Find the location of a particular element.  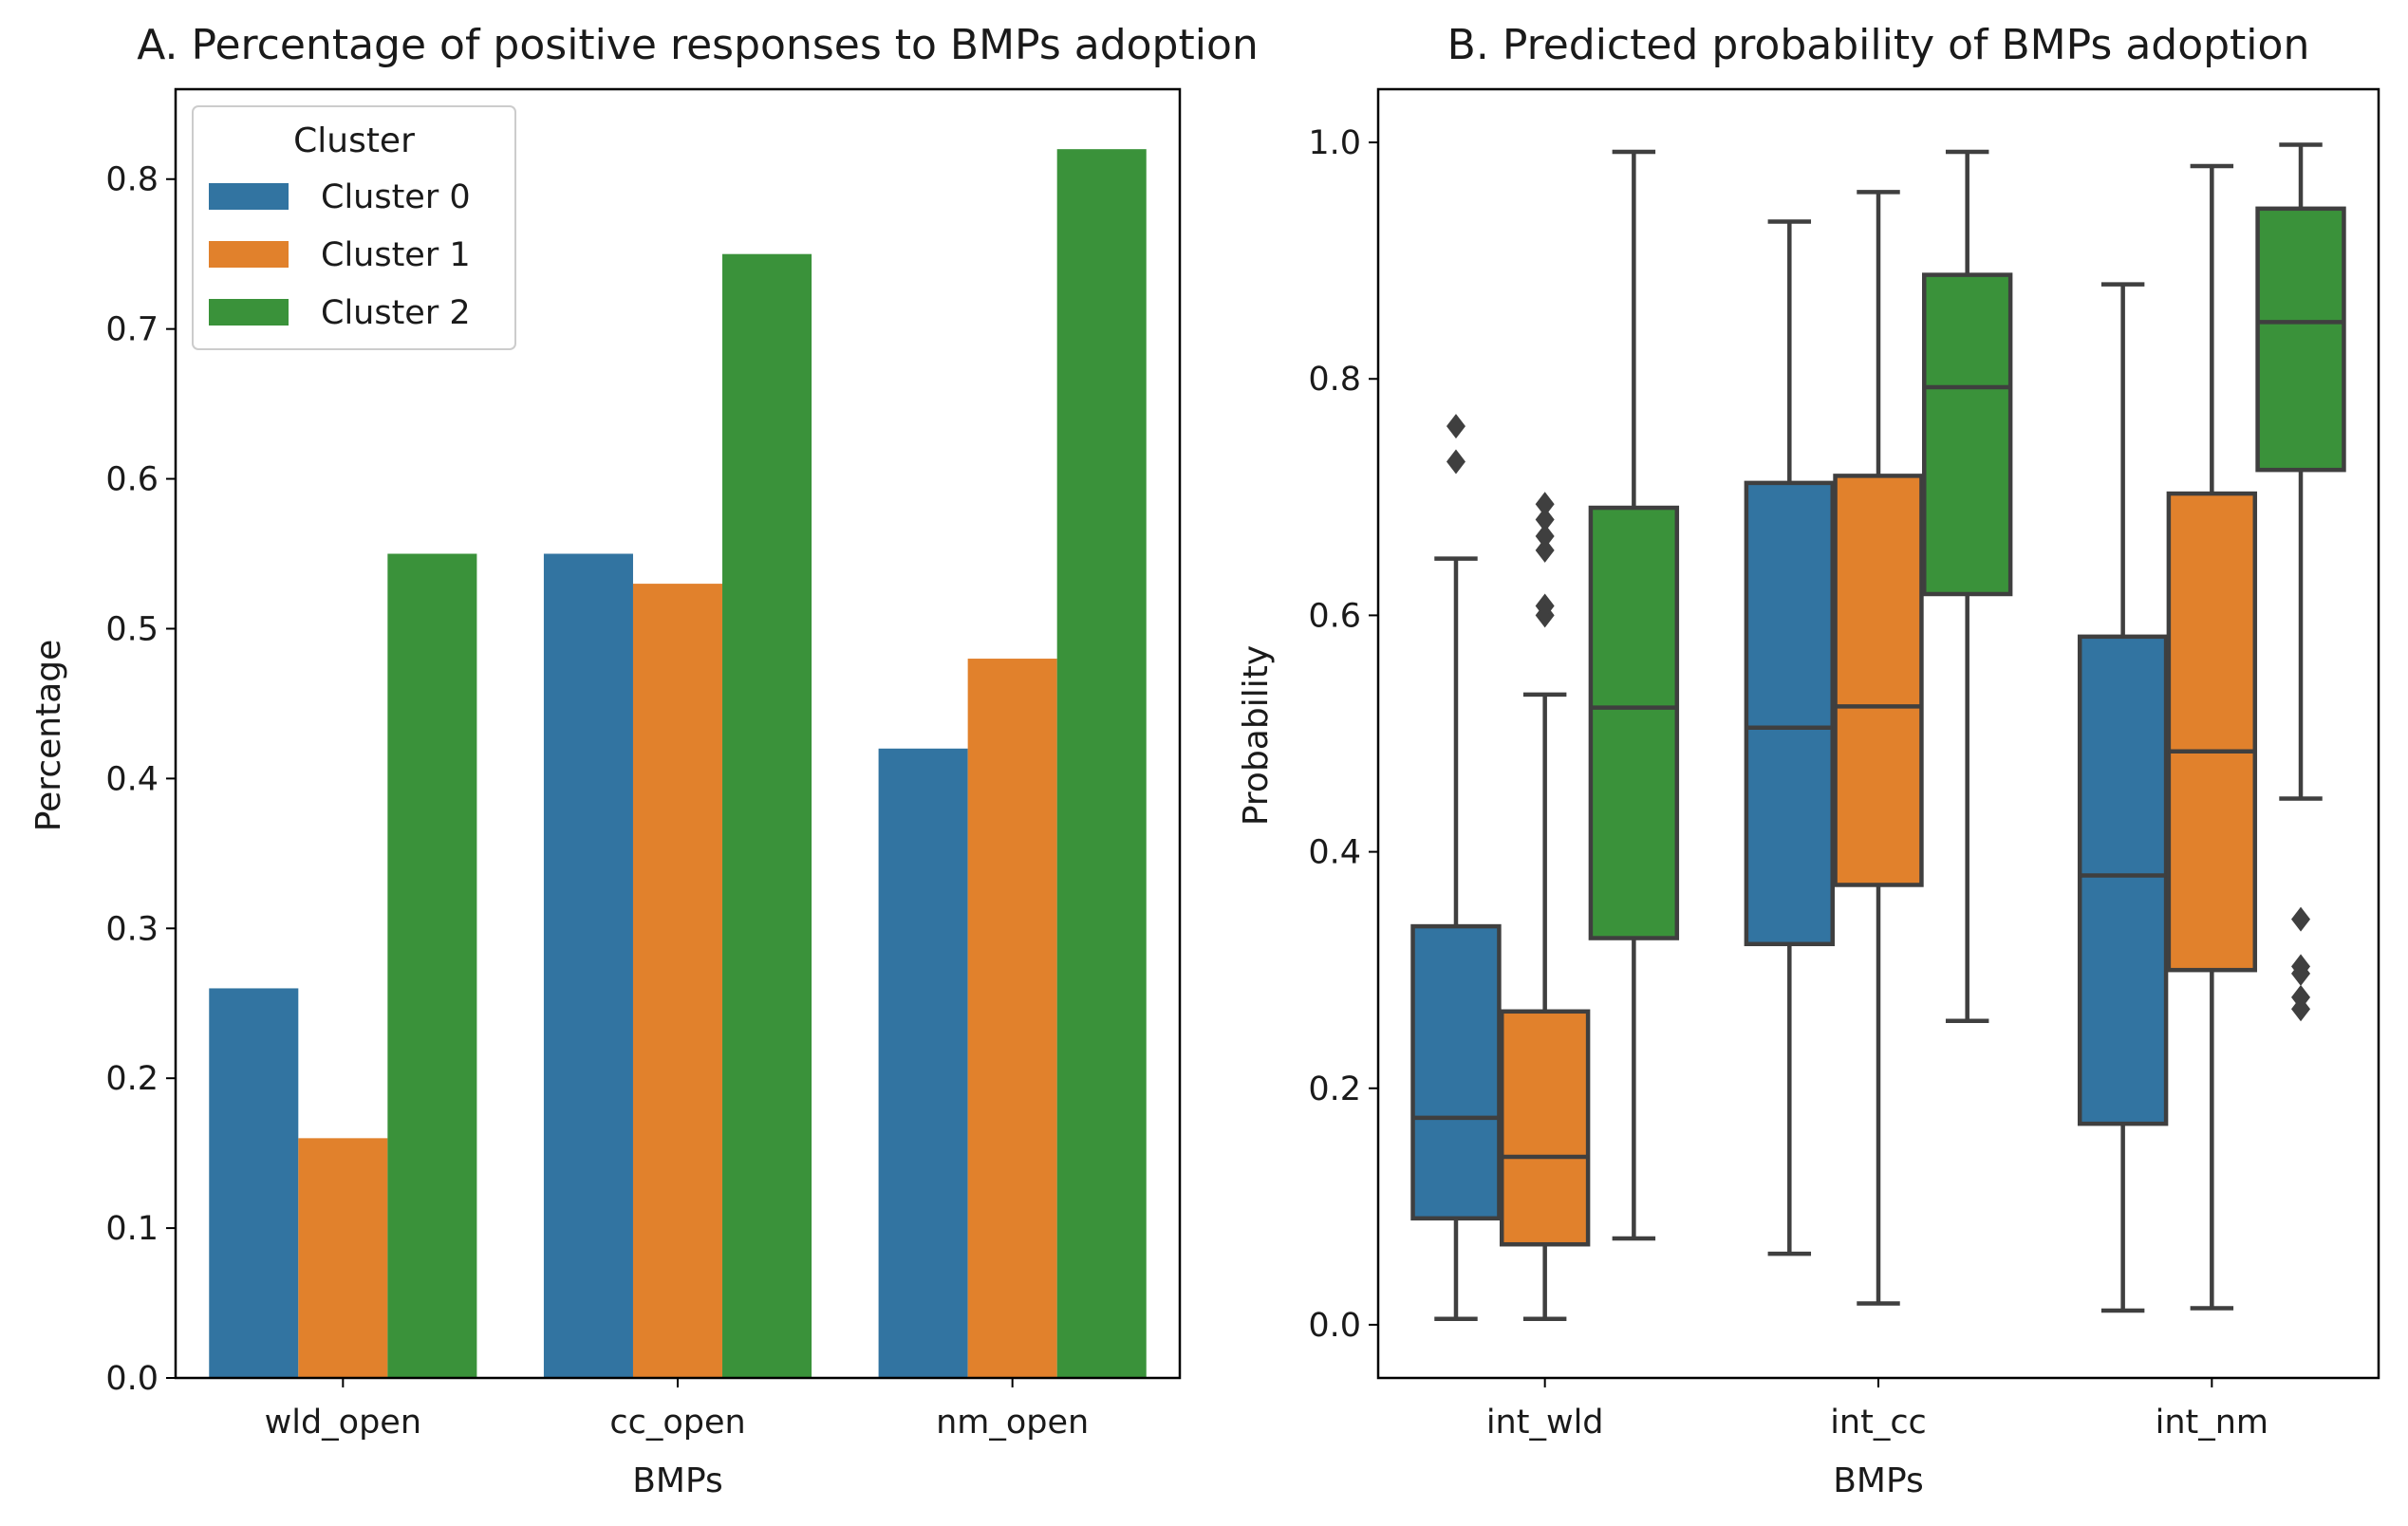

panel-b-x-axis: int_wld int_cc int_nm is located at coordinates (1877, 1410).